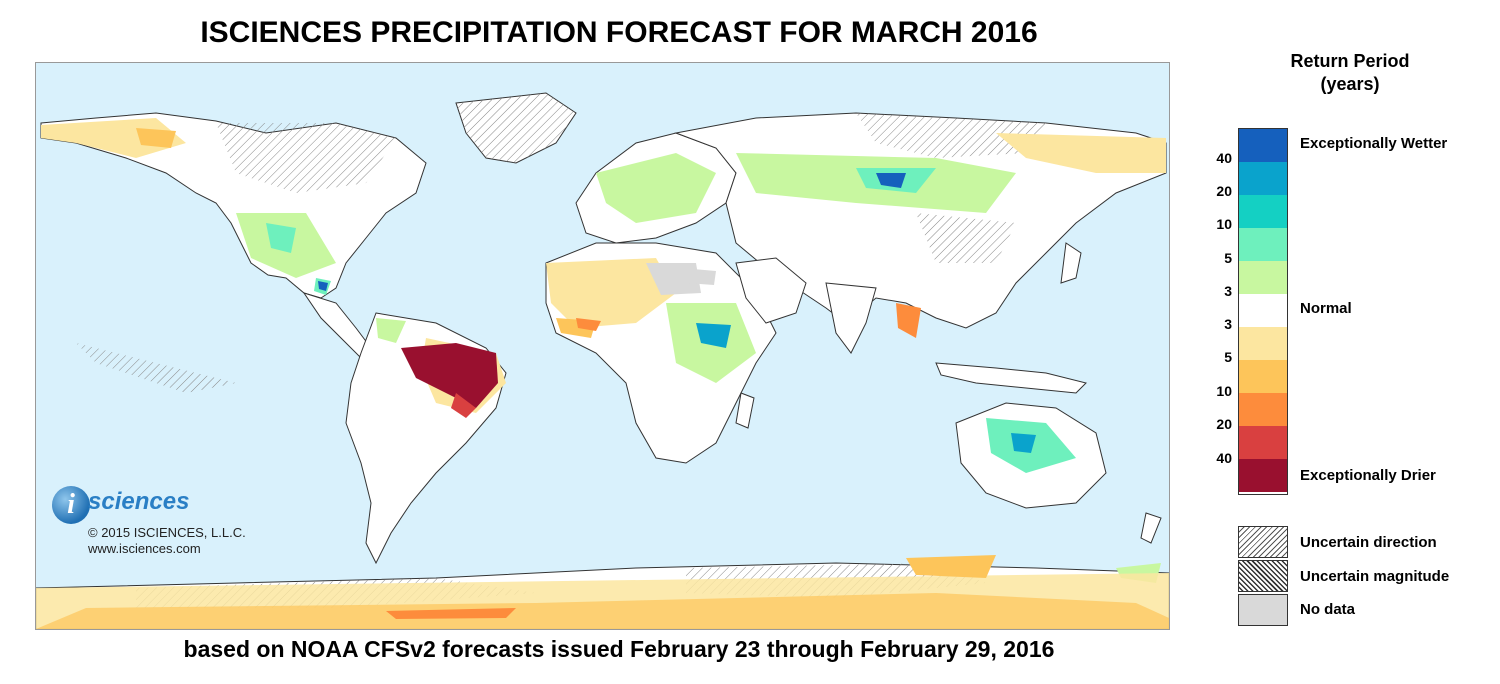 This screenshot has height=684, width=1500. What do you see at coordinates (1368, 475) in the screenshot?
I see `legend-label-drier: Exceptionally Drier` at bounding box center [1368, 475].